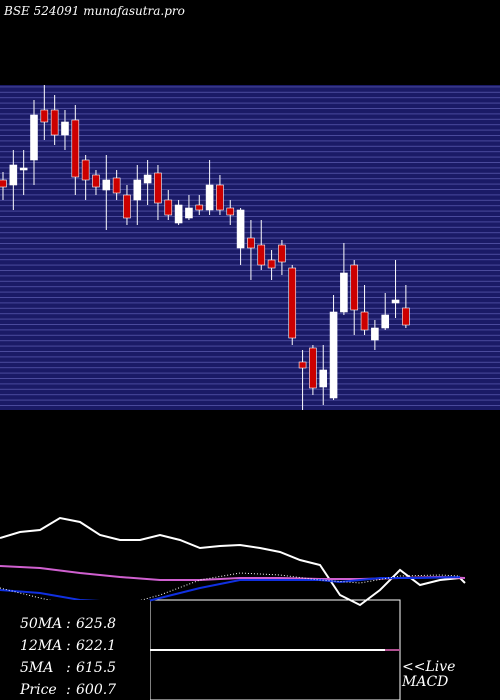  I want to click on macd-label: MACD, so click(424, 682).